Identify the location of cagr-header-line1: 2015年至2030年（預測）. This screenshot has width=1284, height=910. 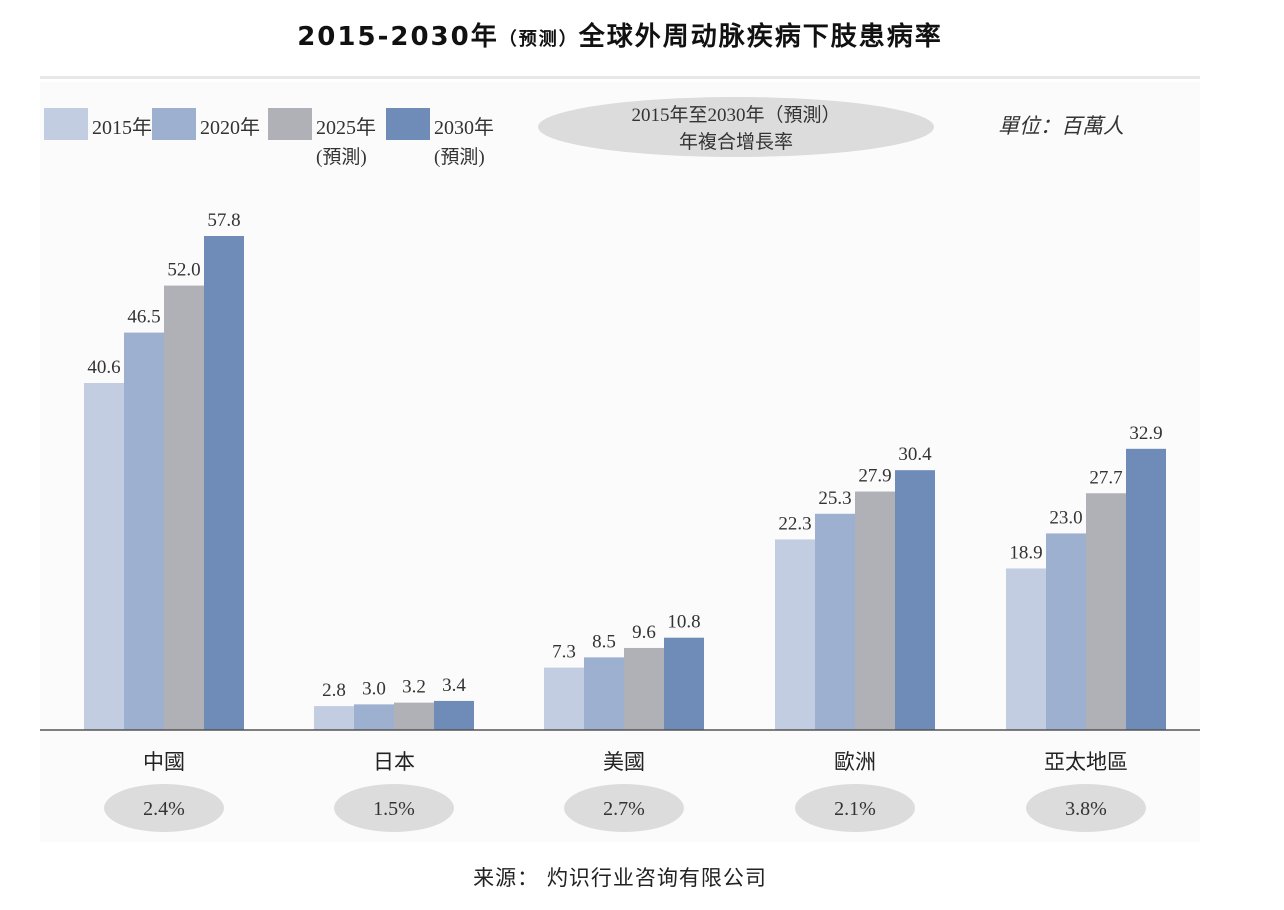
(735, 115).